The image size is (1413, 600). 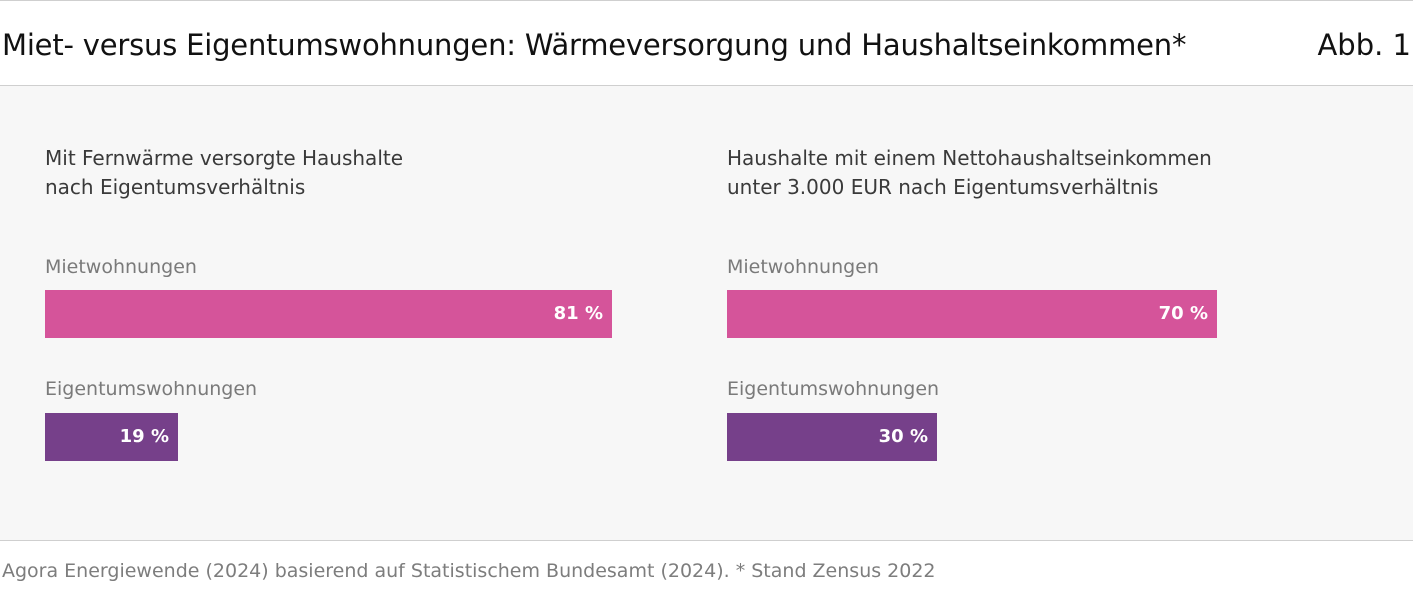 I want to click on chart-title-line-2: nach Eigentumsverhältnis, so click(x=175, y=187).